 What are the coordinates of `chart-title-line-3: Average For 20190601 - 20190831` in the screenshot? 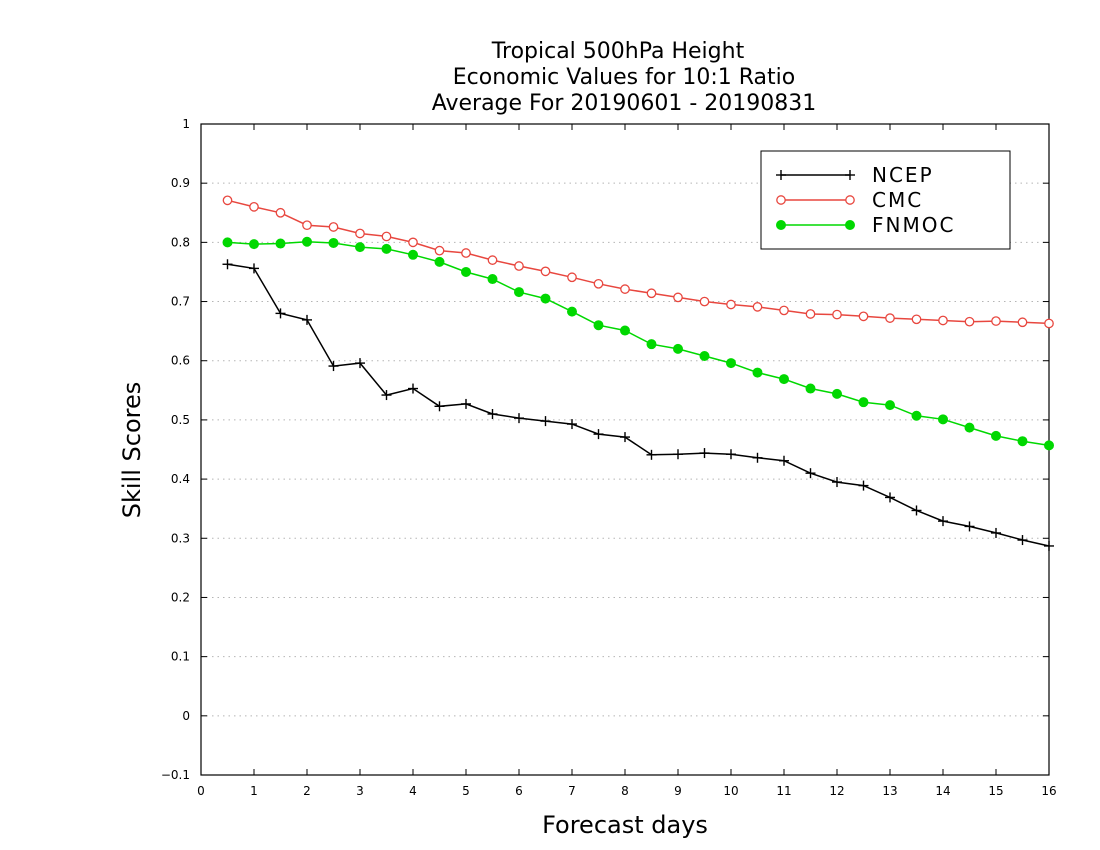 It's located at (624, 103).